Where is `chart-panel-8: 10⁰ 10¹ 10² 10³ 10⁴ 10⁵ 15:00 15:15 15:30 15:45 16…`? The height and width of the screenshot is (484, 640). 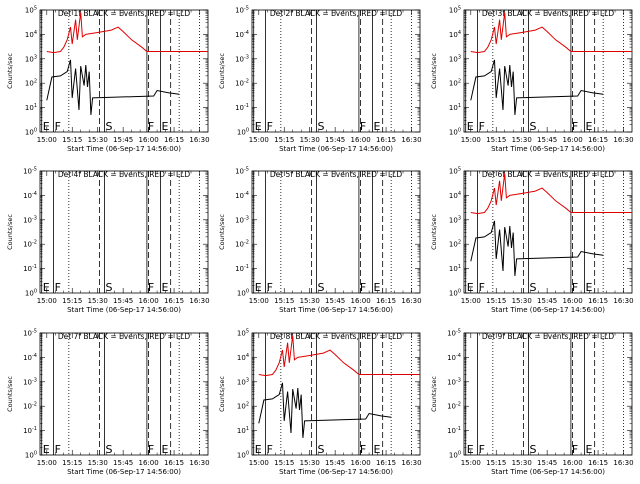
chart-panel-8: 10⁰ 10¹ 10² 10³ 10⁴ 10⁵ 15:00 15:15 15:30 15:45 16… is located at coordinates (320, 403).